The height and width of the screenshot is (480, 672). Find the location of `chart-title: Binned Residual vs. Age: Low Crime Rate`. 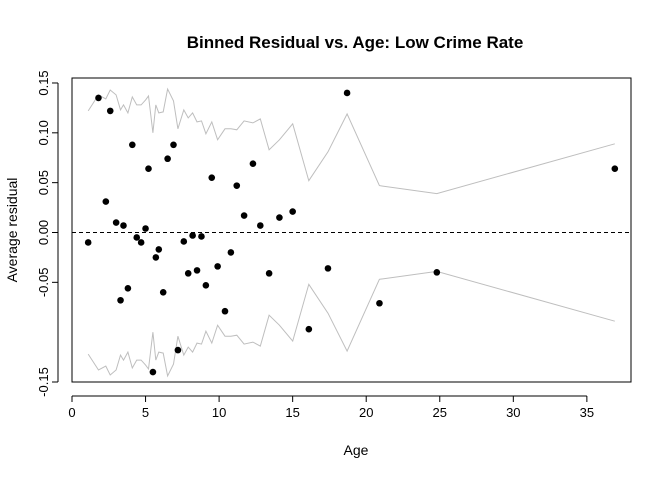

chart-title: Binned Residual vs. Age: Low Crime Rate is located at coordinates (355, 42).